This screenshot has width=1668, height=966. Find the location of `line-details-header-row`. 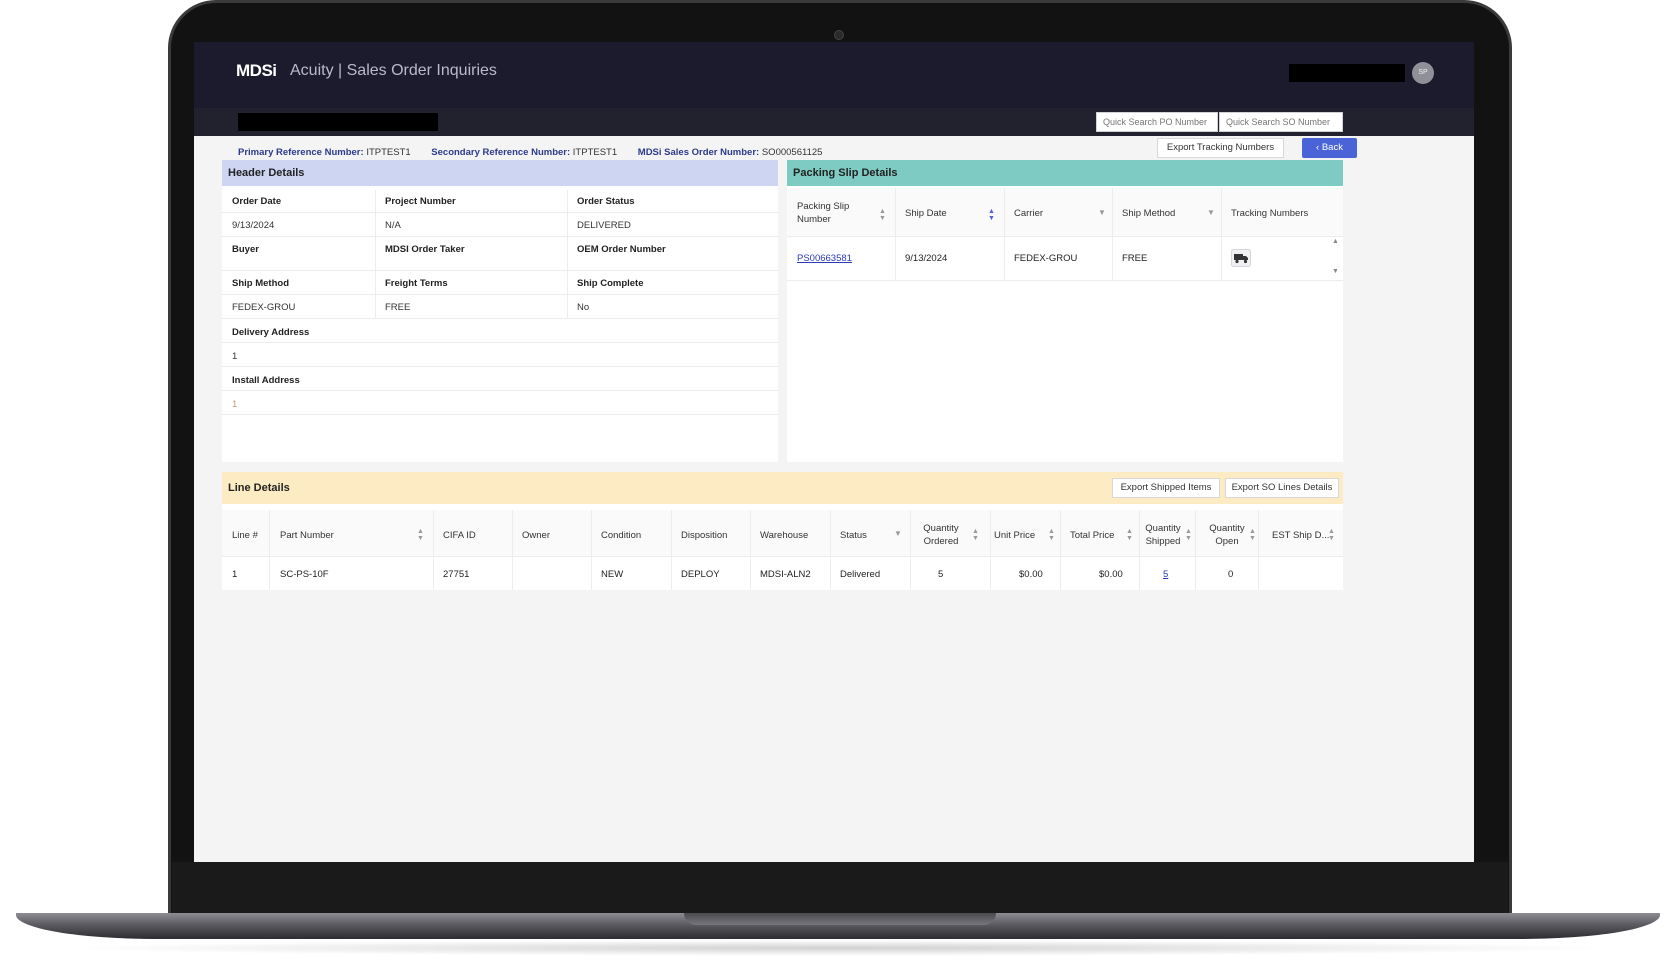

line-details-header-row is located at coordinates (782, 533).